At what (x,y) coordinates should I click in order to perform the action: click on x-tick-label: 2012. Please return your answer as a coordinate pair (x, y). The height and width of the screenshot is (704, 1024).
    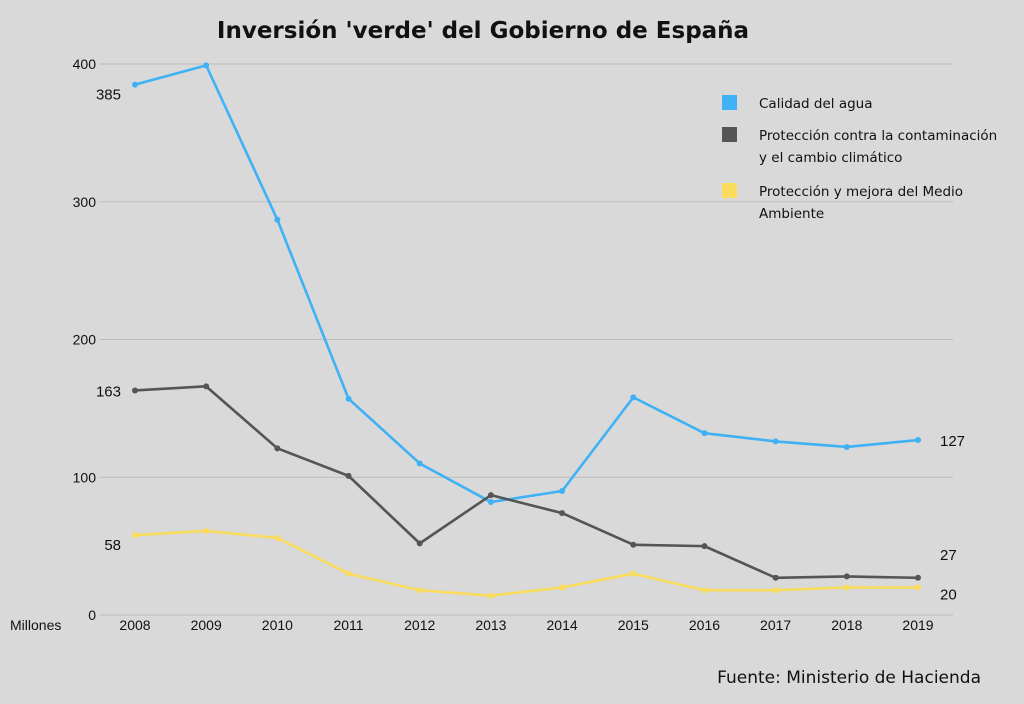
    Looking at the image, I should click on (419, 625).